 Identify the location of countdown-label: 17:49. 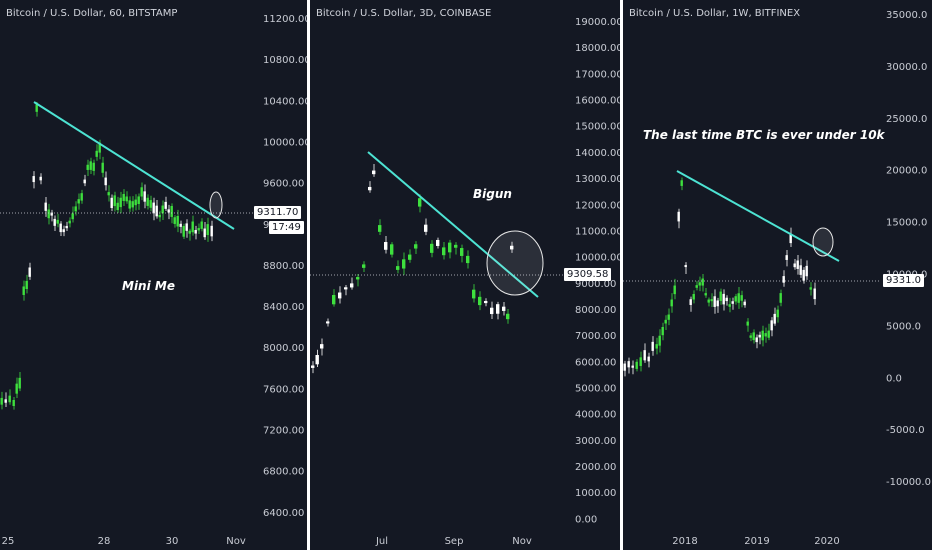
(286, 227).